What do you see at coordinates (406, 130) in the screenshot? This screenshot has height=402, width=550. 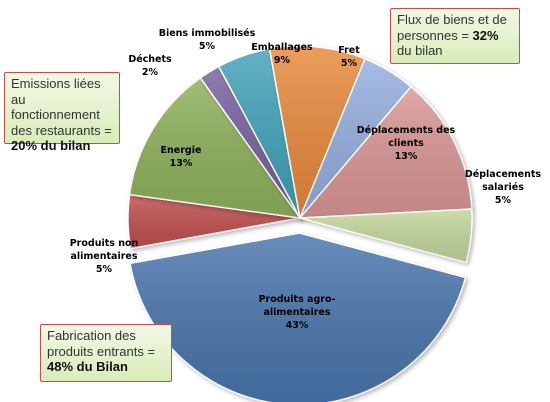 I see `slice-deplacements-des-clients-name-line: Déplacements des` at bounding box center [406, 130].